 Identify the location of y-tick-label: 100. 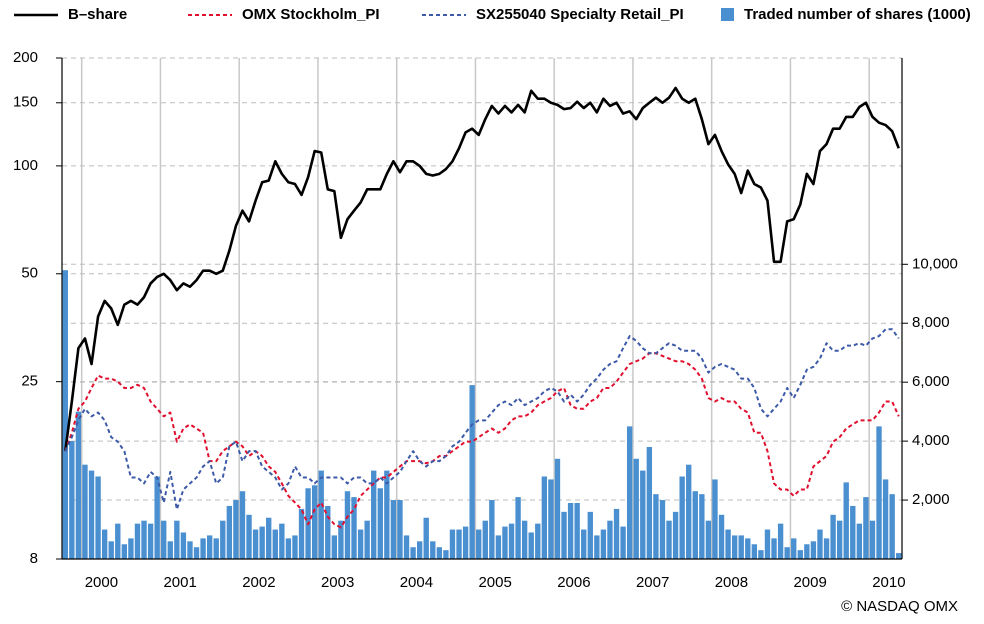
(25, 165).